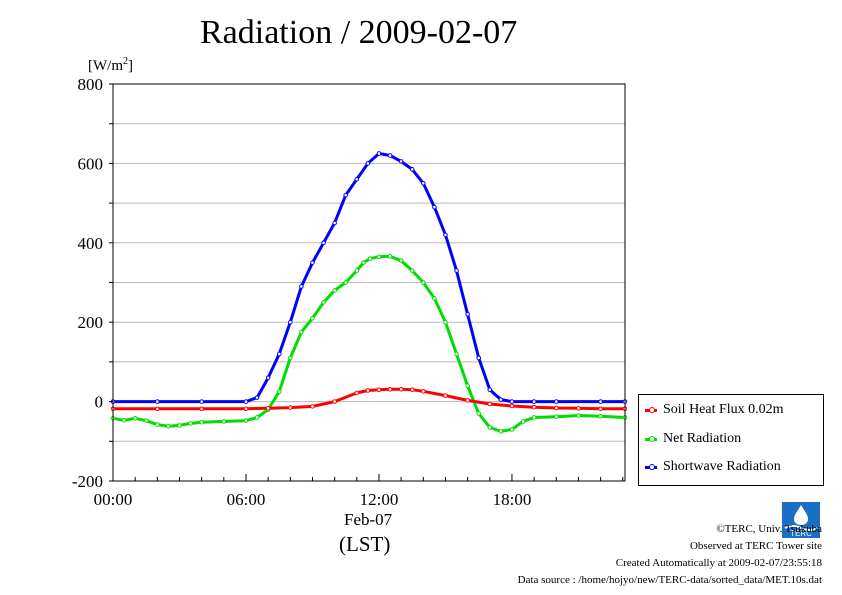 Image resolution: width=842 pixels, height=595 pixels. What do you see at coordinates (693, 439) in the screenshot?
I see `legend-item-net-radiation: Net Radiation` at bounding box center [693, 439].